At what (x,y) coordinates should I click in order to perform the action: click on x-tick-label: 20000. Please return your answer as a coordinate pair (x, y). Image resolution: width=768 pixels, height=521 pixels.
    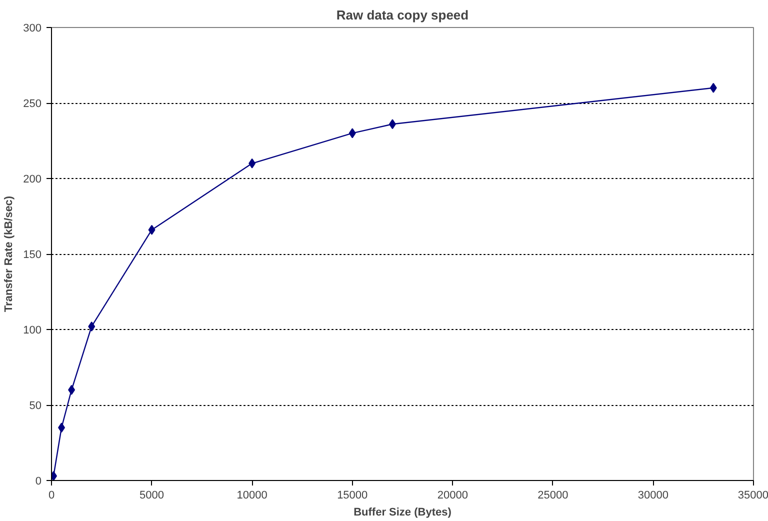
    Looking at the image, I should click on (452, 496).